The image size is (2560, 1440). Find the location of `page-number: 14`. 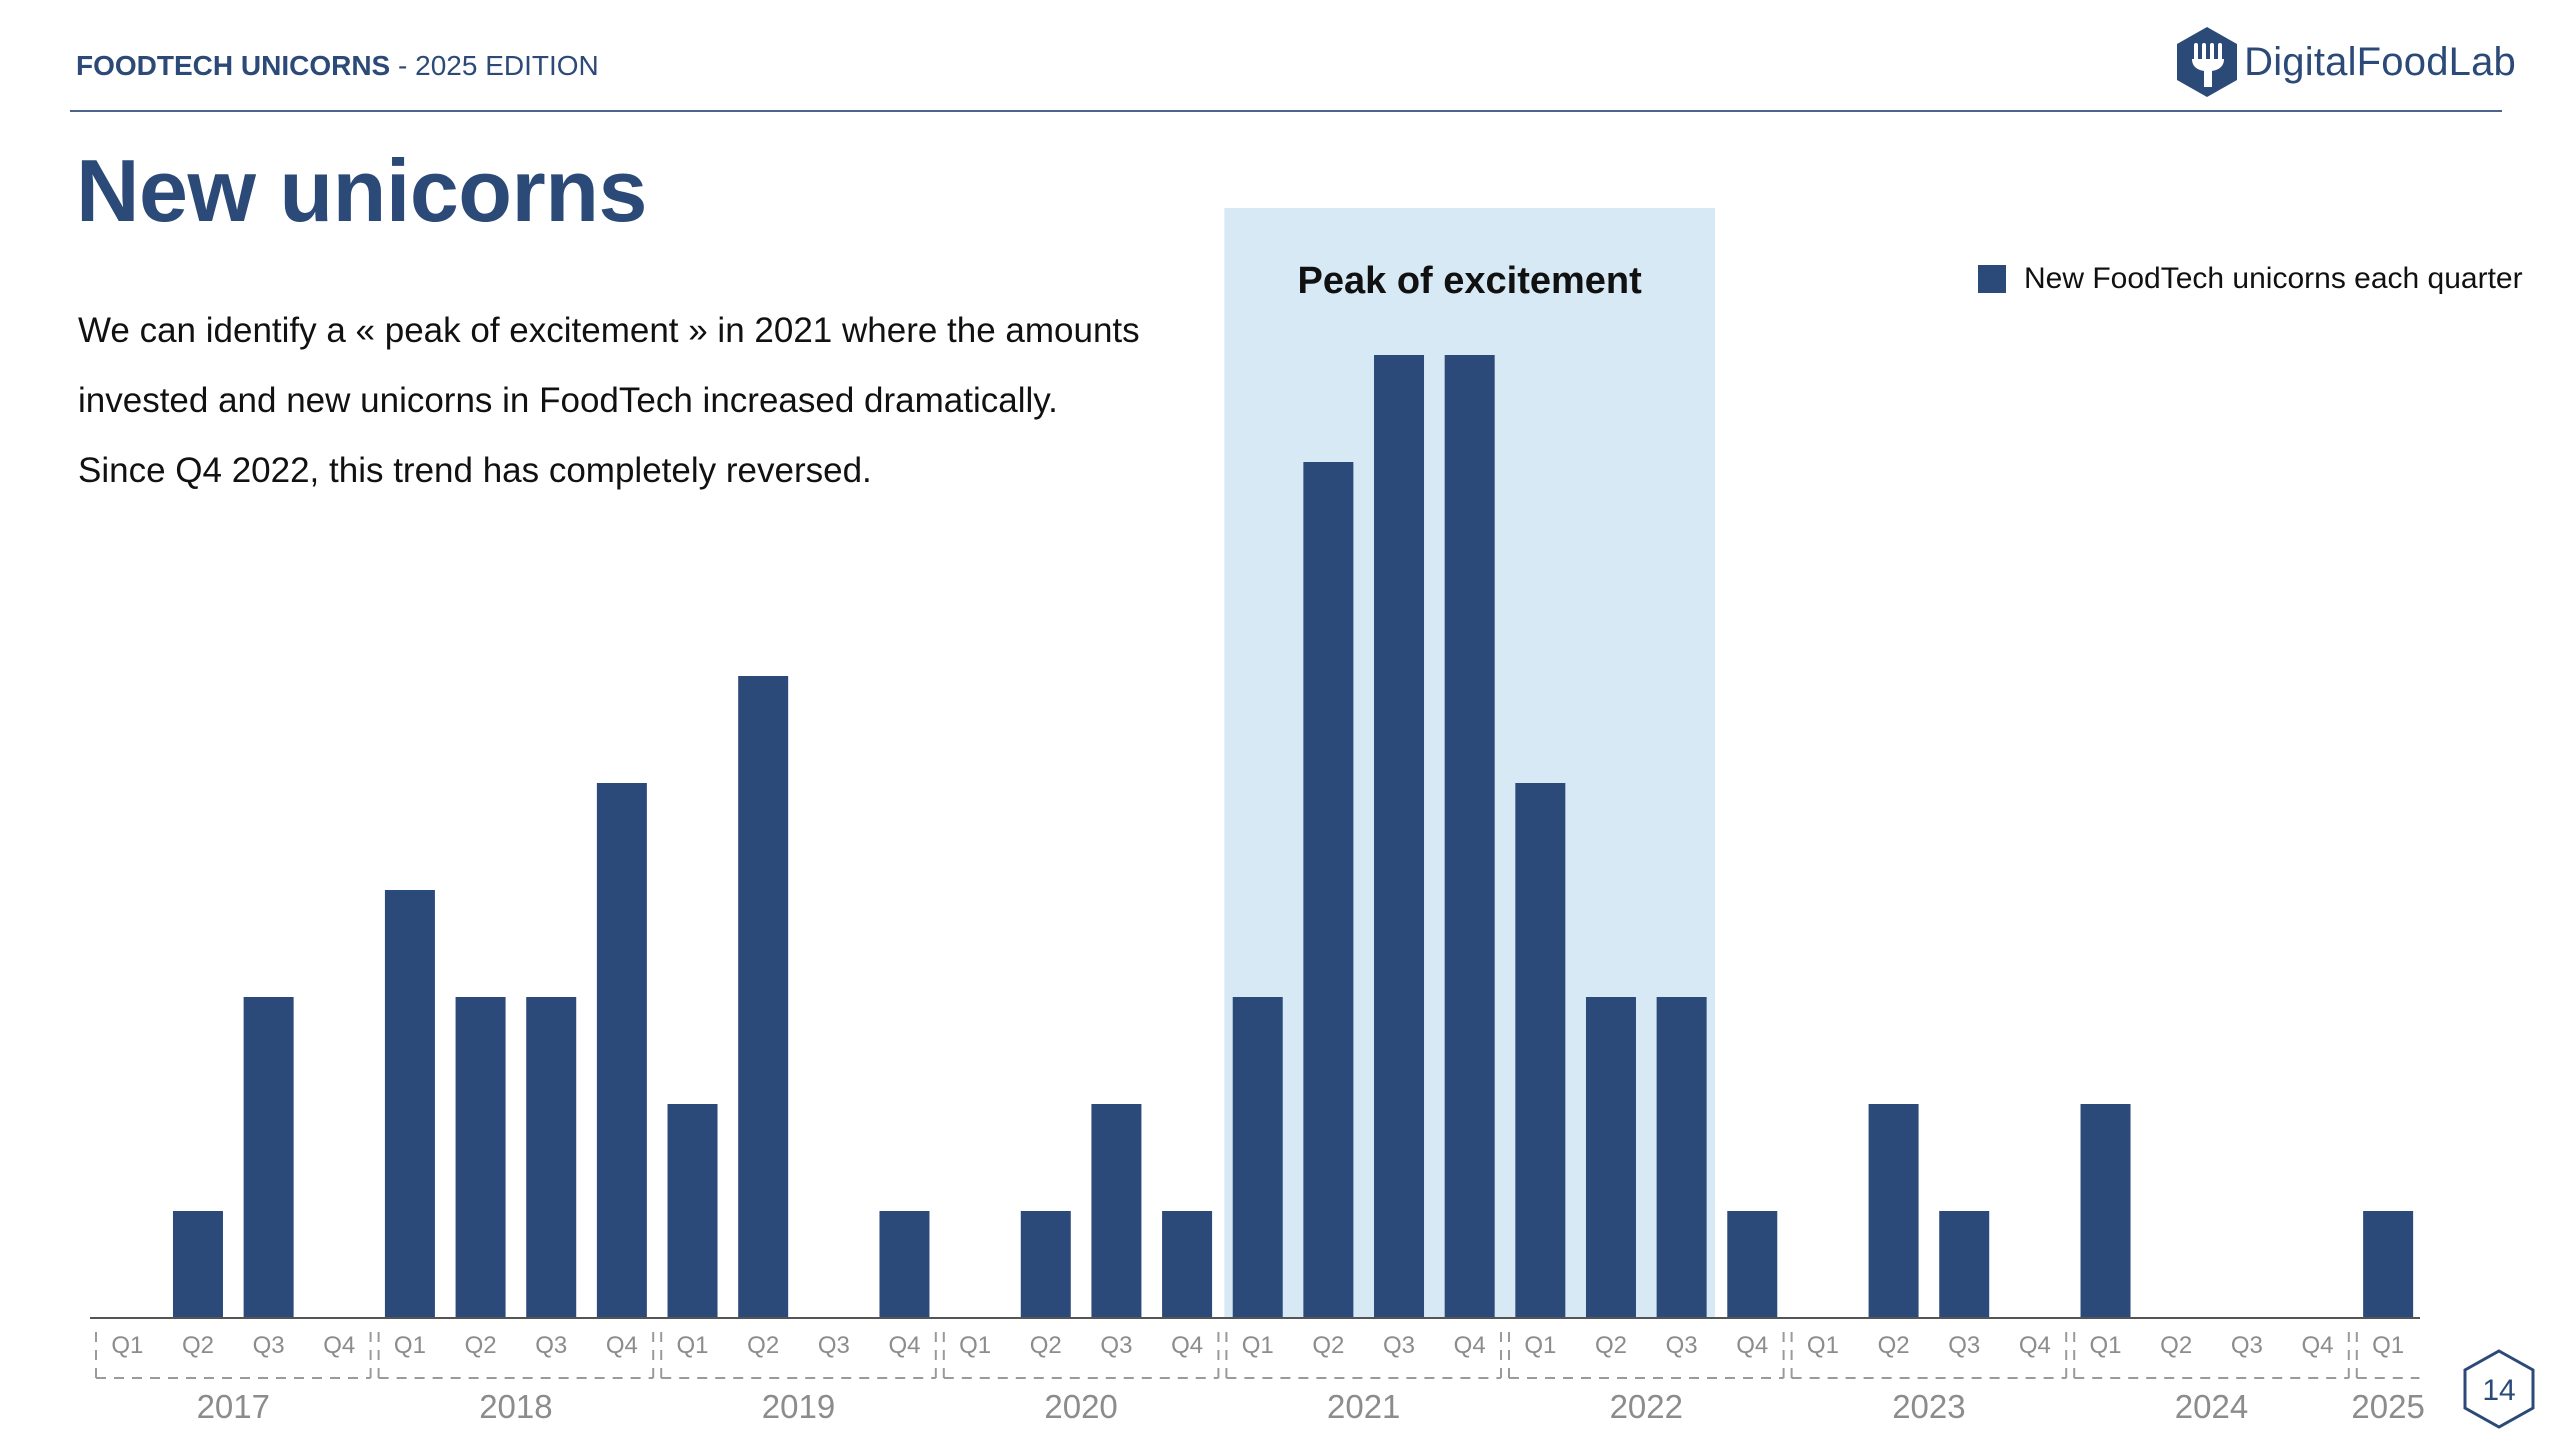

page-number: 14 is located at coordinates (2498, 1390).